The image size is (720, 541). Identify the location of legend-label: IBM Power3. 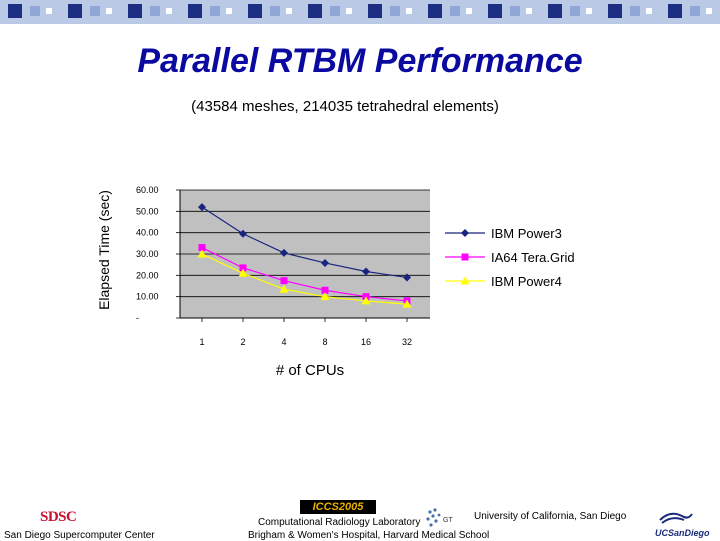
(526, 233).